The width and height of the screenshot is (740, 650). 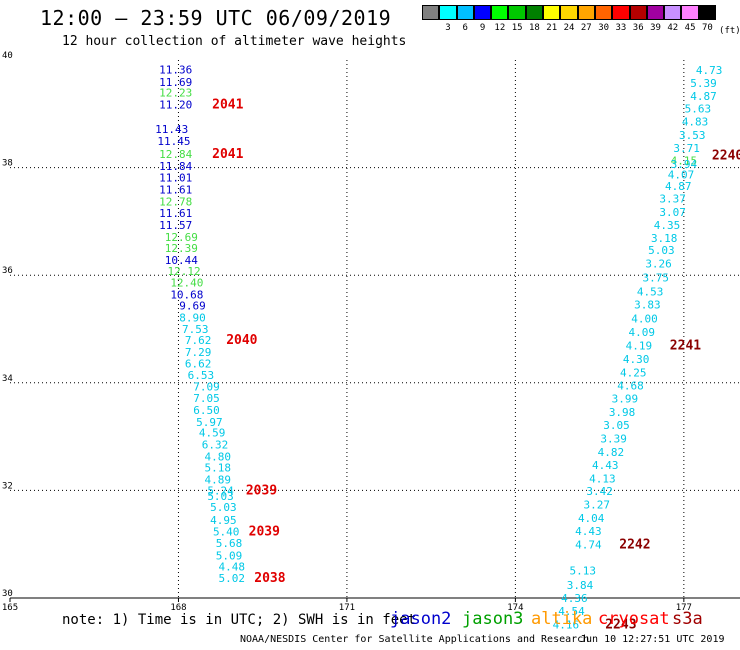 I want to click on wave-height-label: 3.75, so click(x=656, y=278).